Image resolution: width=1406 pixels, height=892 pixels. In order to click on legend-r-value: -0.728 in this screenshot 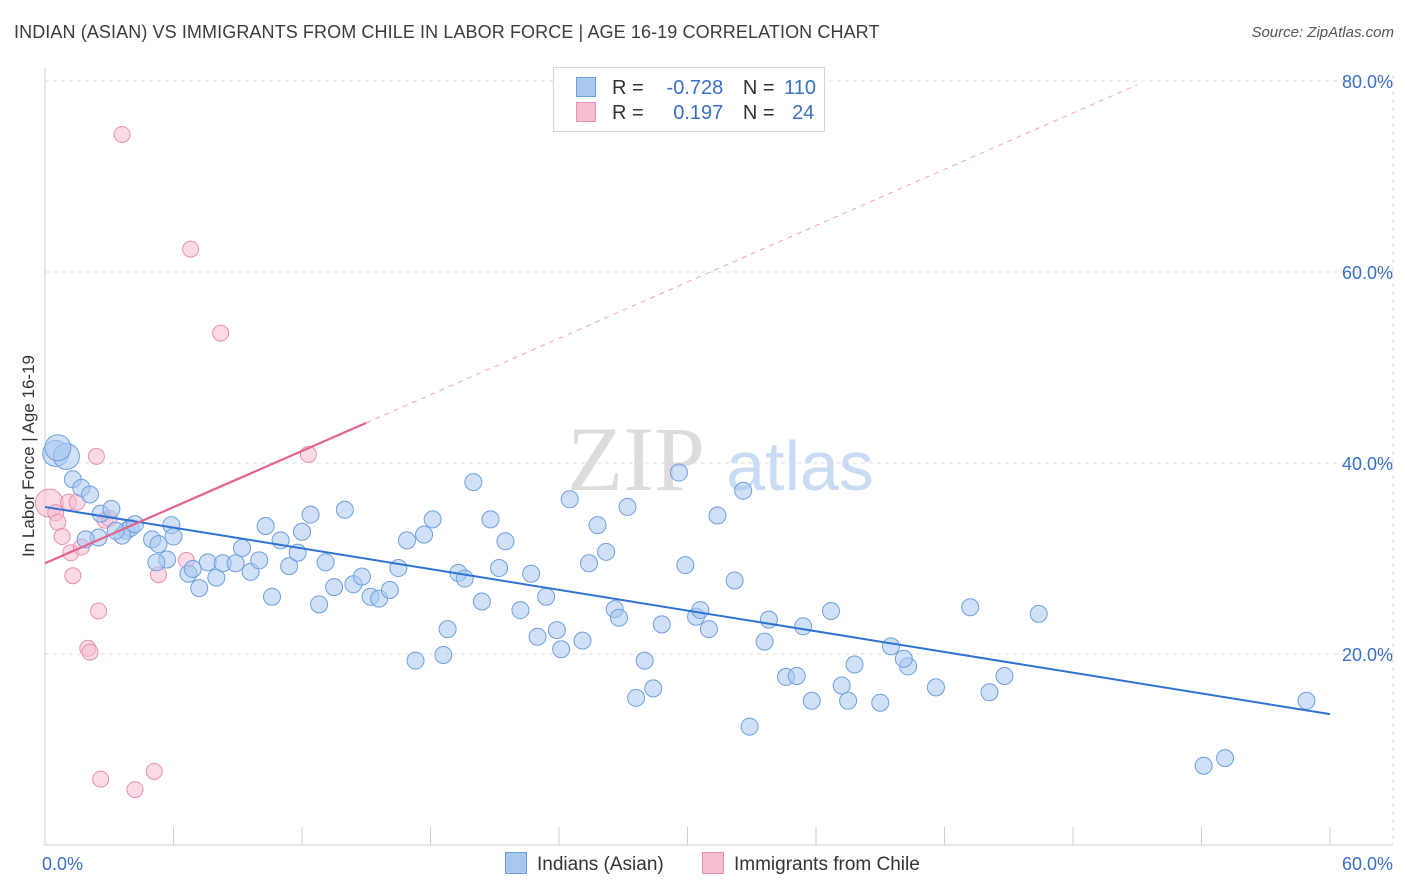, I will do `click(695, 88)`.